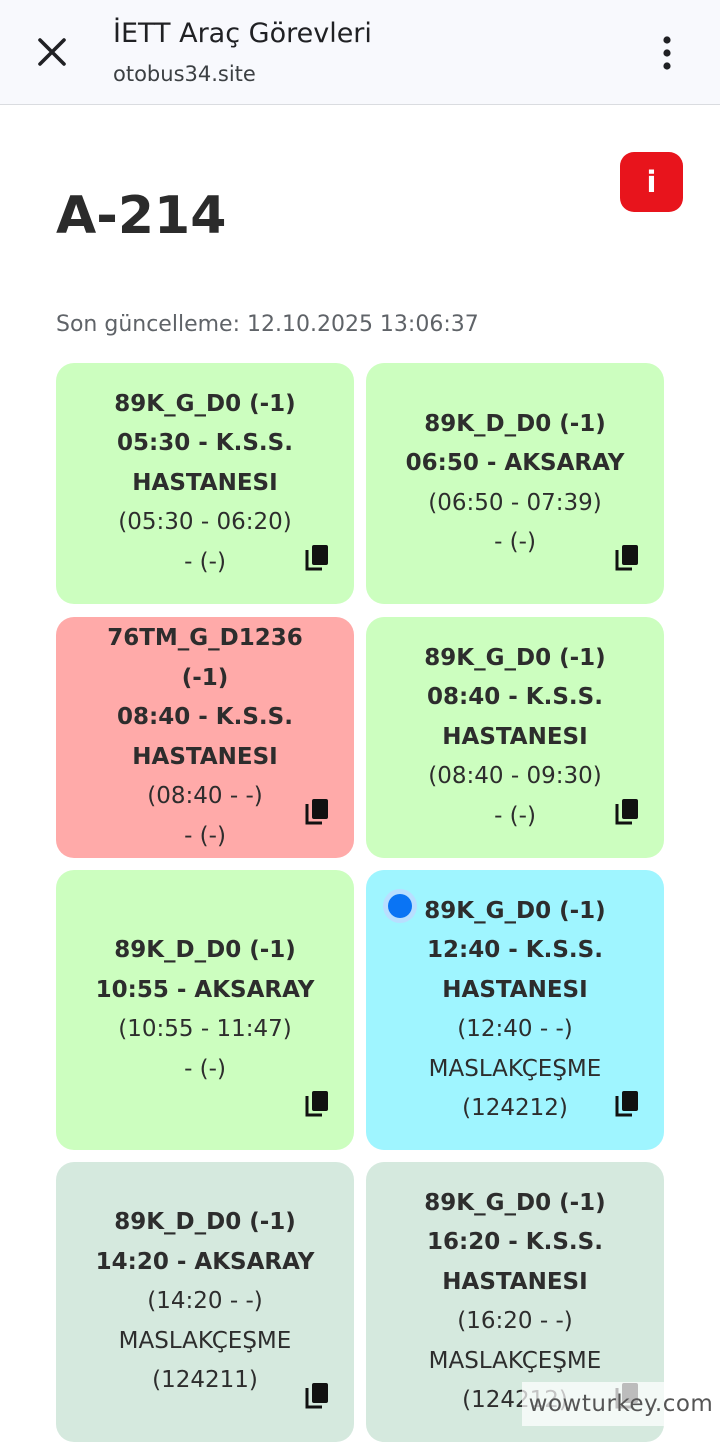 The height and width of the screenshot is (1451, 720). Describe the element at coordinates (267, 324) in the screenshot. I see `last-updated-text: Son güncelleme: 12.10.2025 13:06:37` at that location.